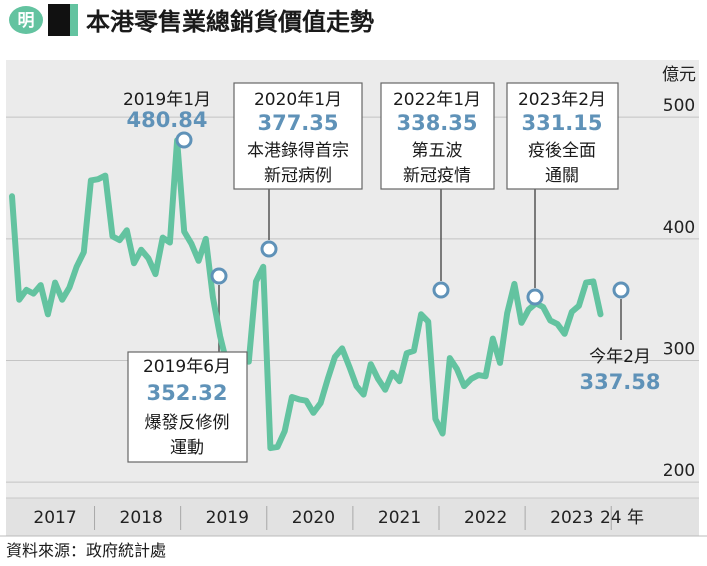  I want to click on annotation-value: 337.58, so click(619, 382).